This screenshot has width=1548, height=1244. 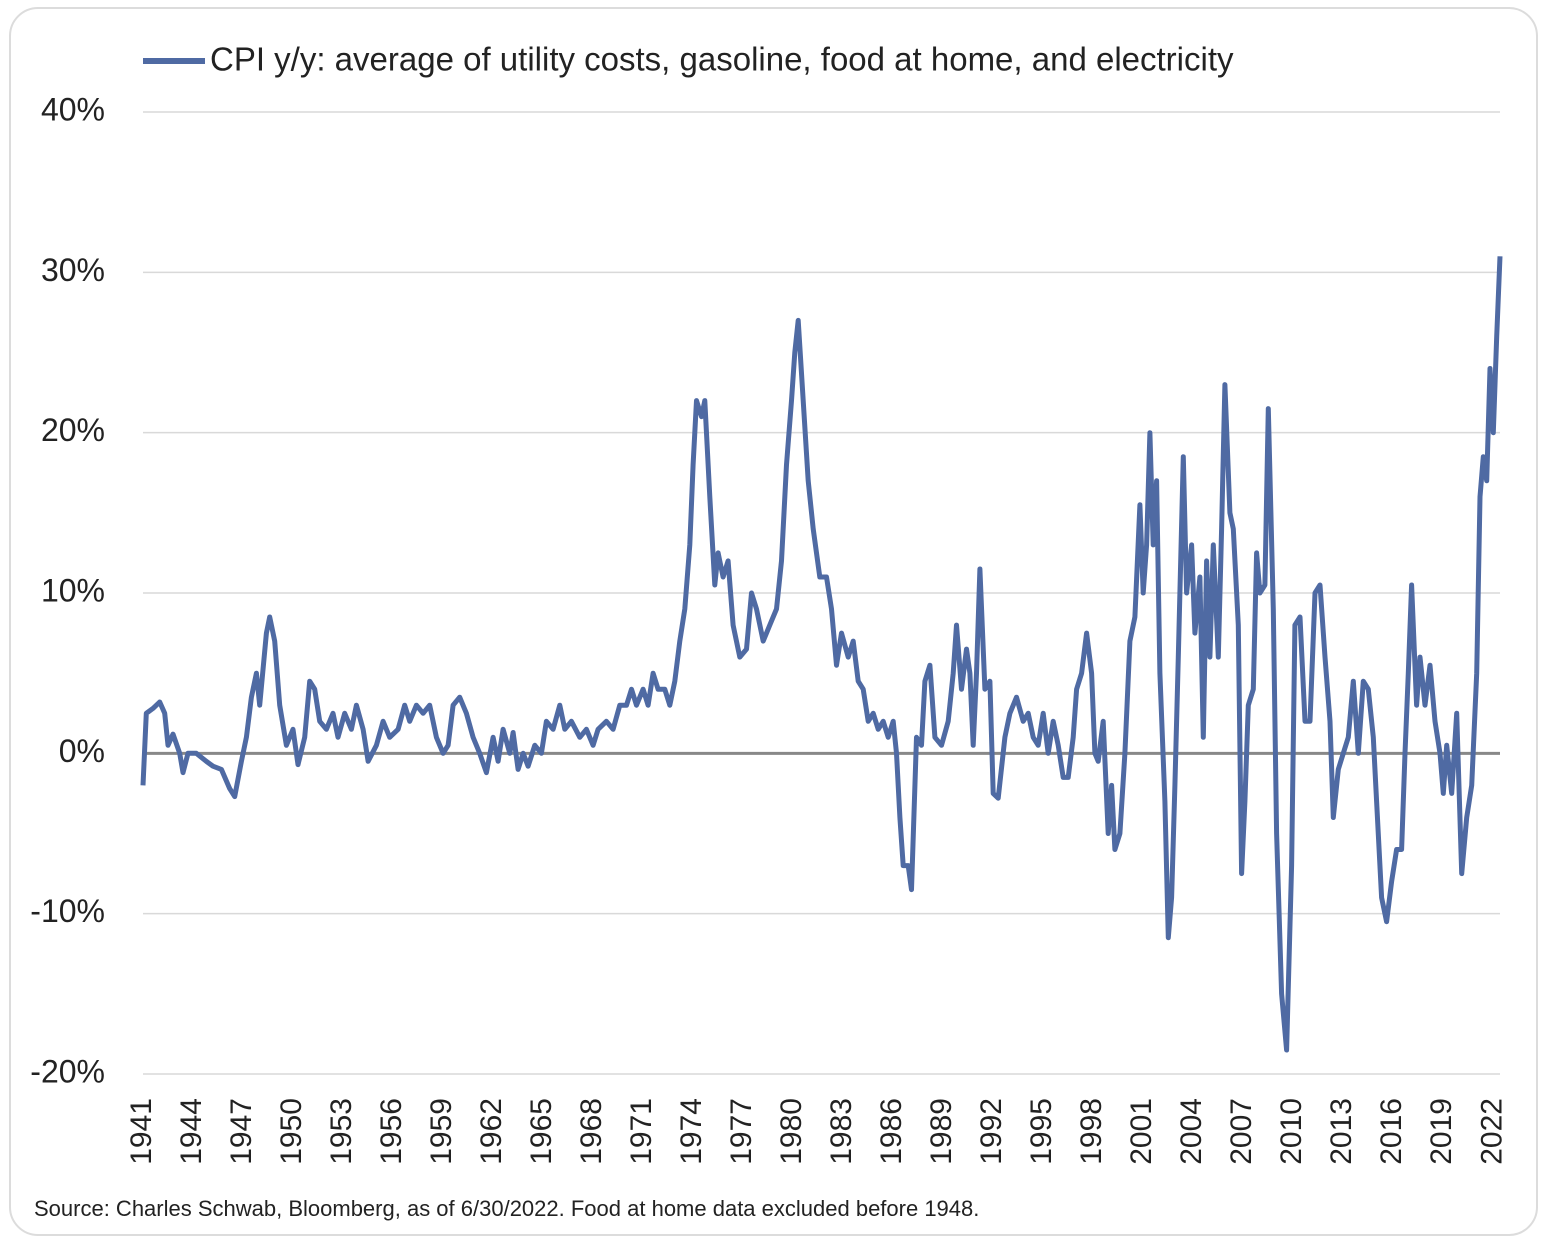 I want to click on x-tick-label: 1992, so click(x=991, y=1131).